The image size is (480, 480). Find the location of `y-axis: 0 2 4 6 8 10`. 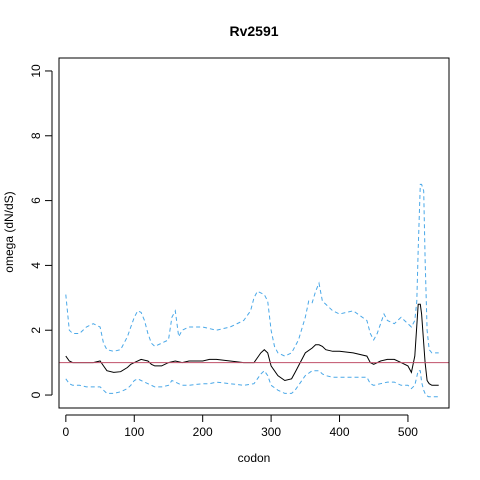

y-axis: 0 2 4 6 8 10 is located at coordinates (41, 231).